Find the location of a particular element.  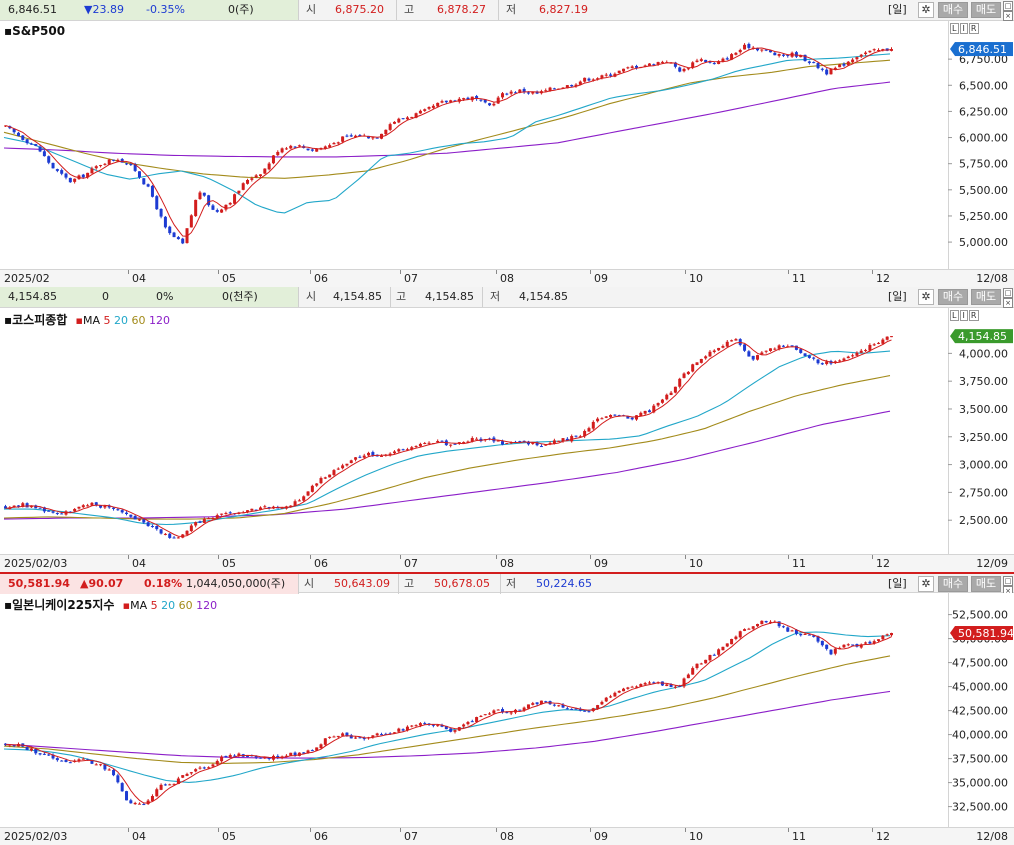

ma60-line is located at coordinates (447, 709).